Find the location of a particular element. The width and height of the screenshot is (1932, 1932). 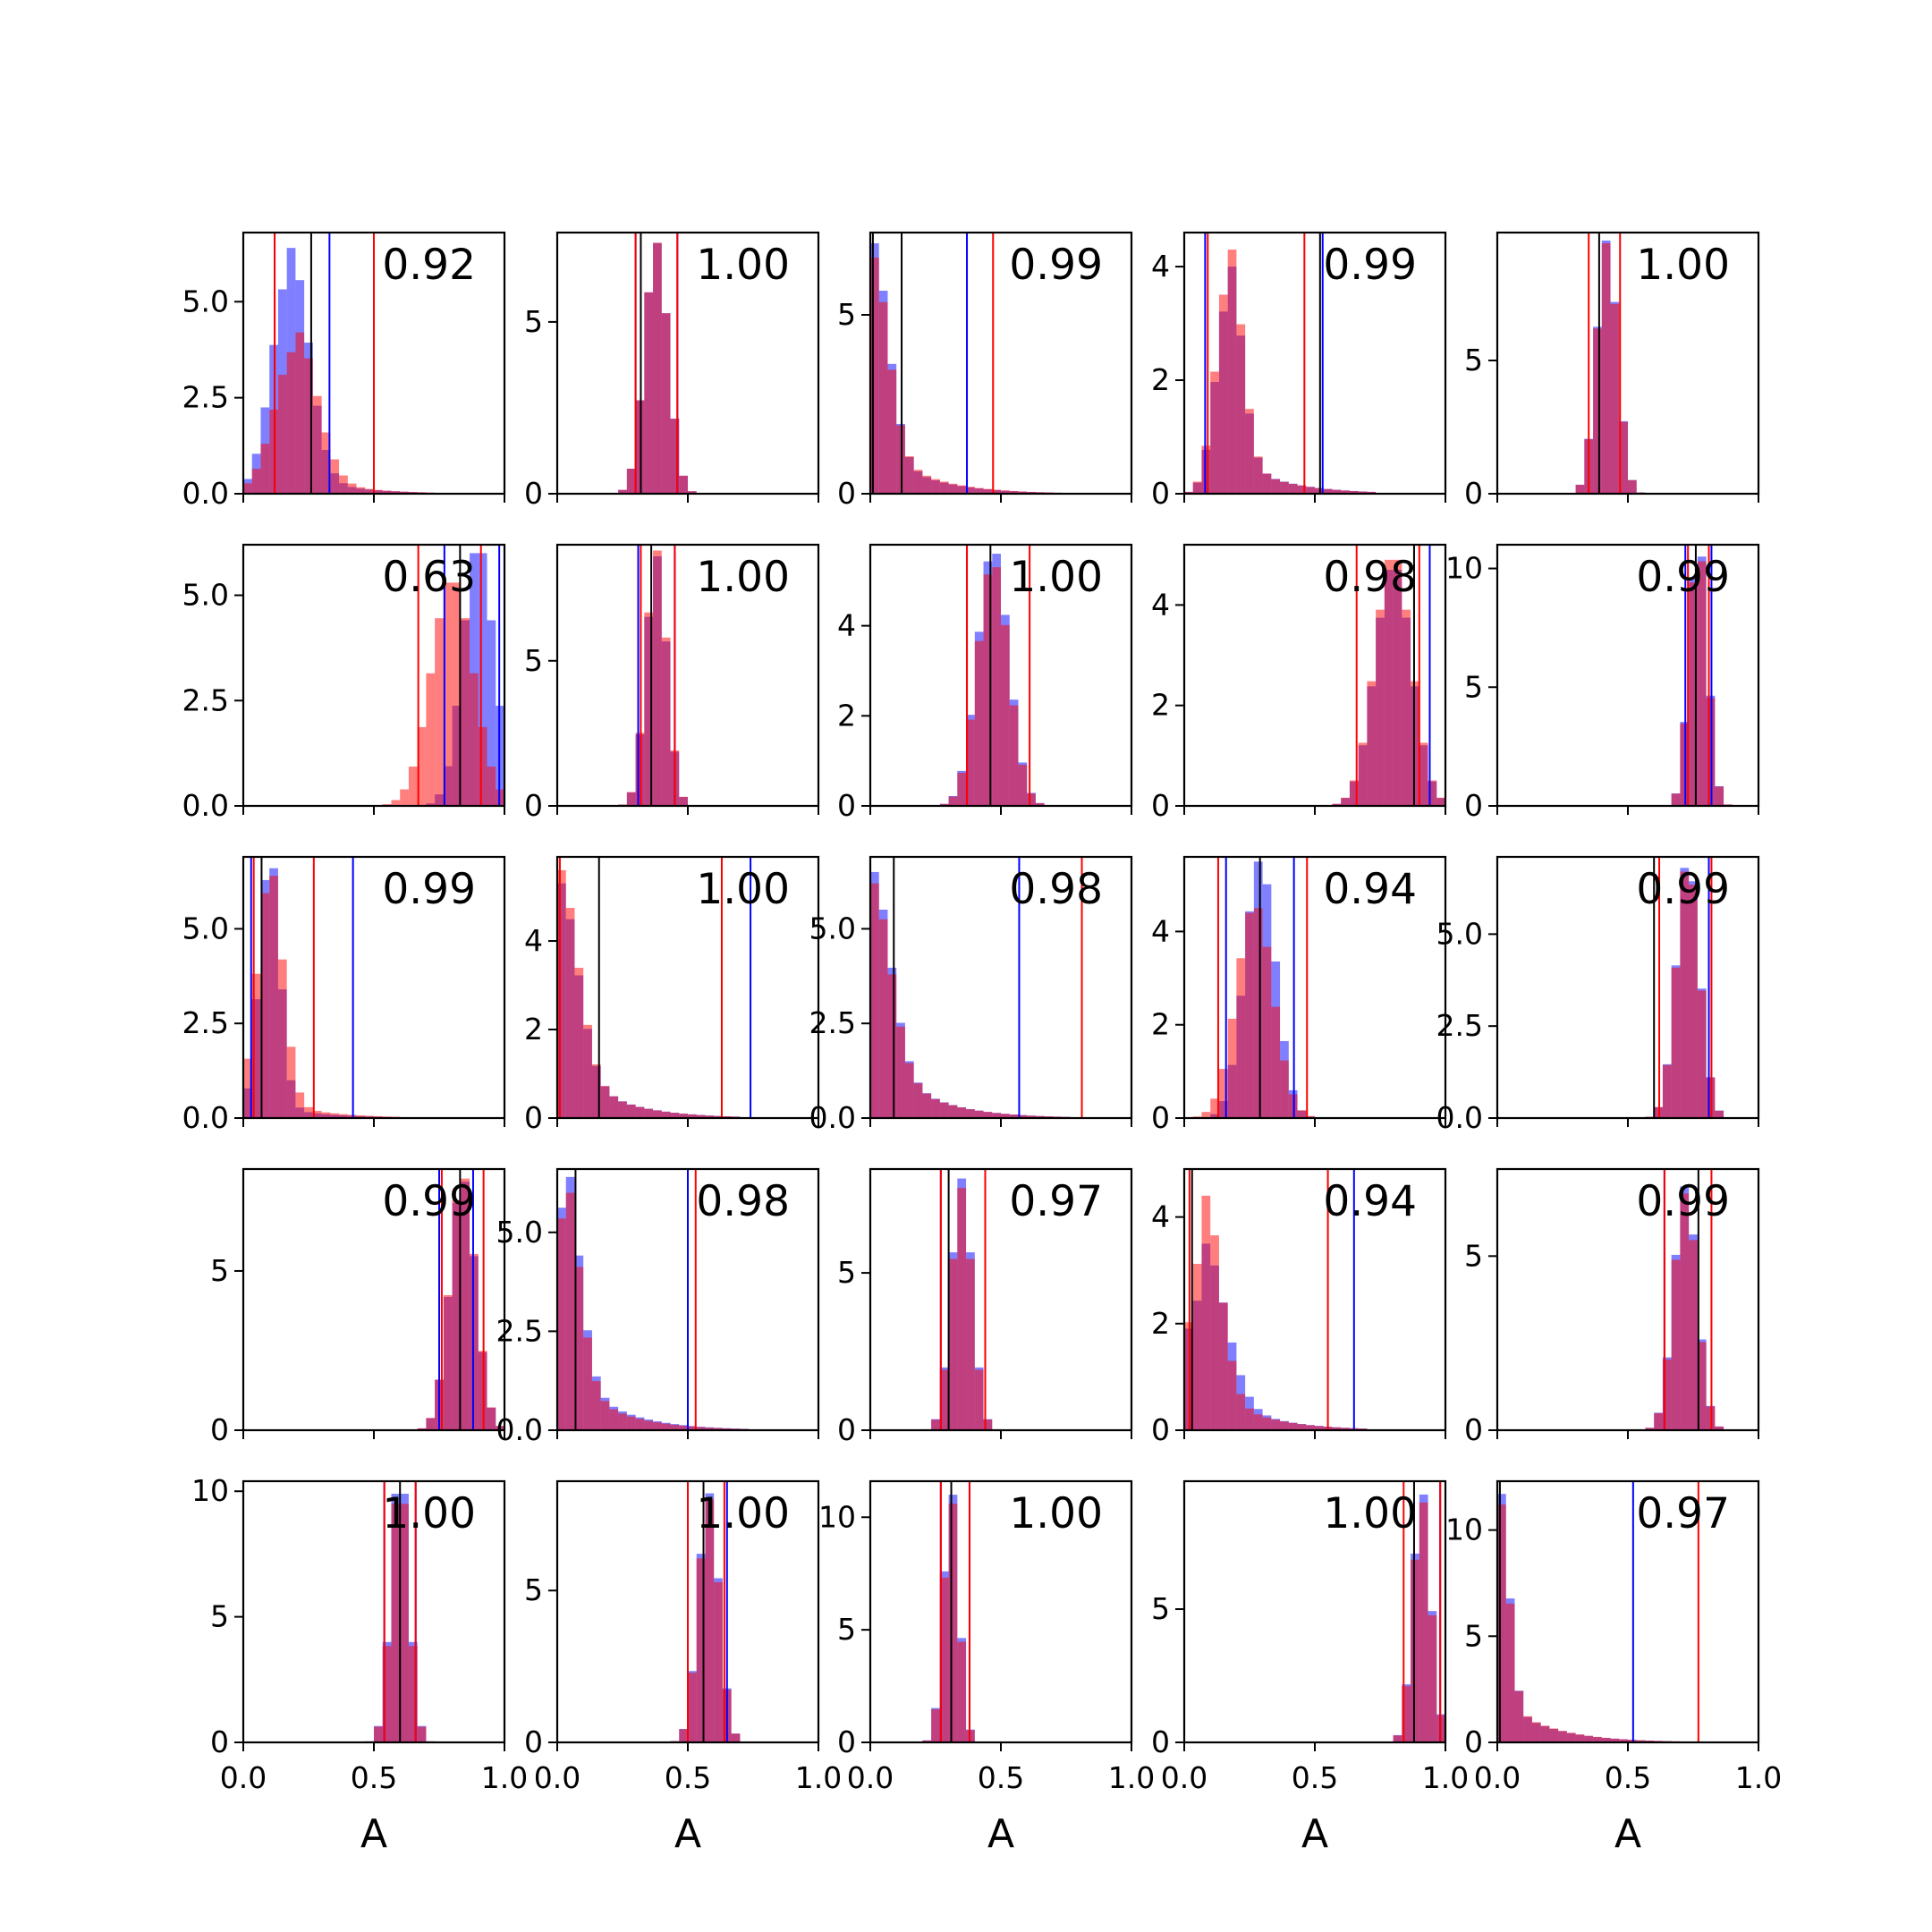

y-tick-label: 4 is located at coordinates (1160, 604).